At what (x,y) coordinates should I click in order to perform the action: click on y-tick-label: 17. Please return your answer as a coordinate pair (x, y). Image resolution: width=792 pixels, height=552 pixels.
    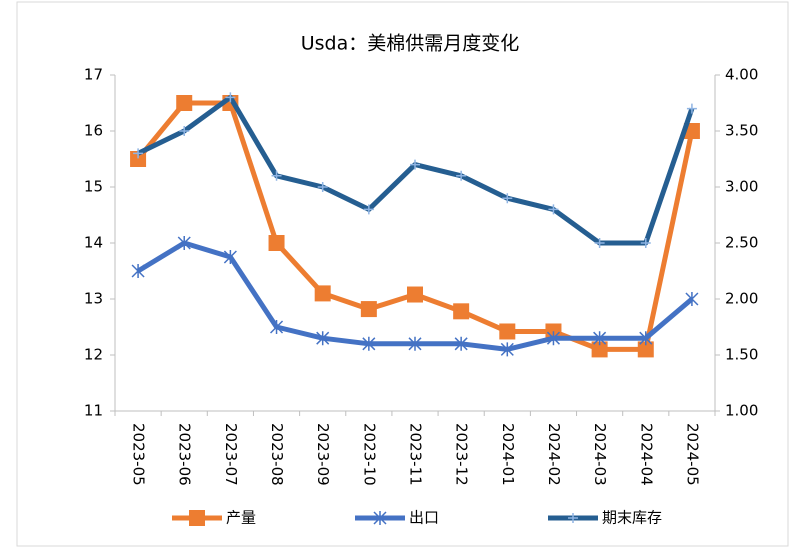
    Looking at the image, I should click on (93, 75).